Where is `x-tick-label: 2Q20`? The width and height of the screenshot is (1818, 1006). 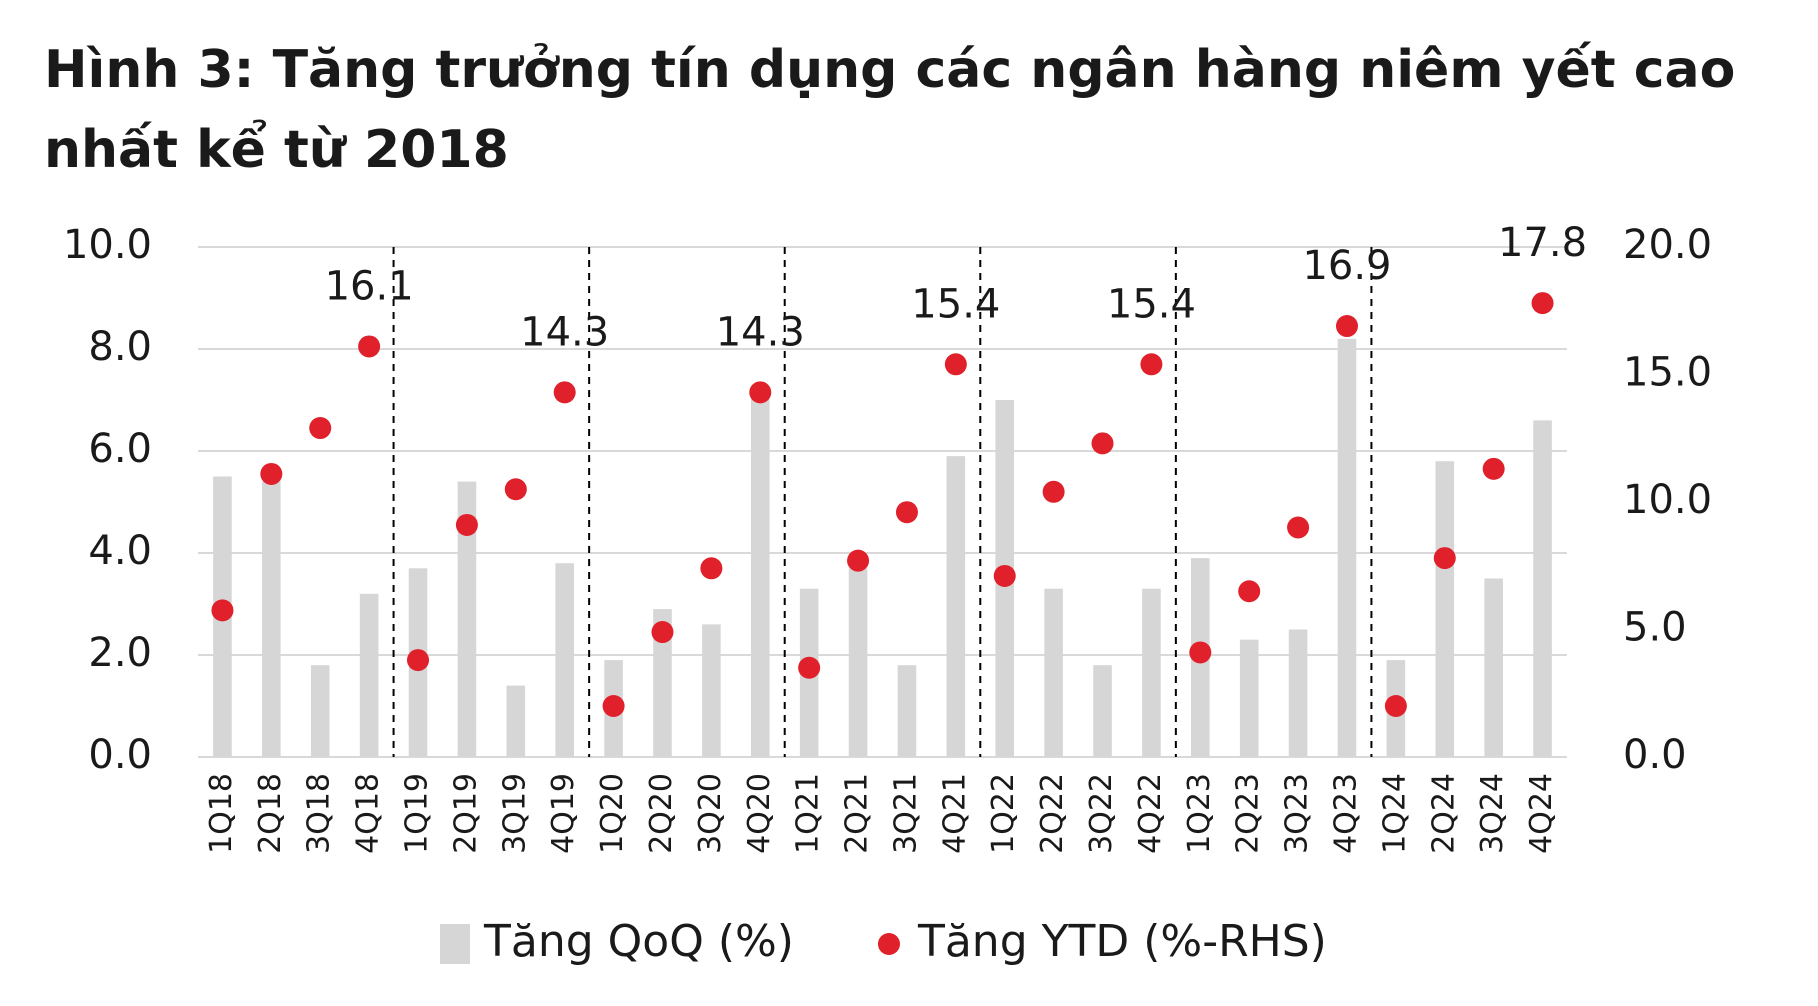
x-tick-label: 2Q20 is located at coordinates (661, 813).